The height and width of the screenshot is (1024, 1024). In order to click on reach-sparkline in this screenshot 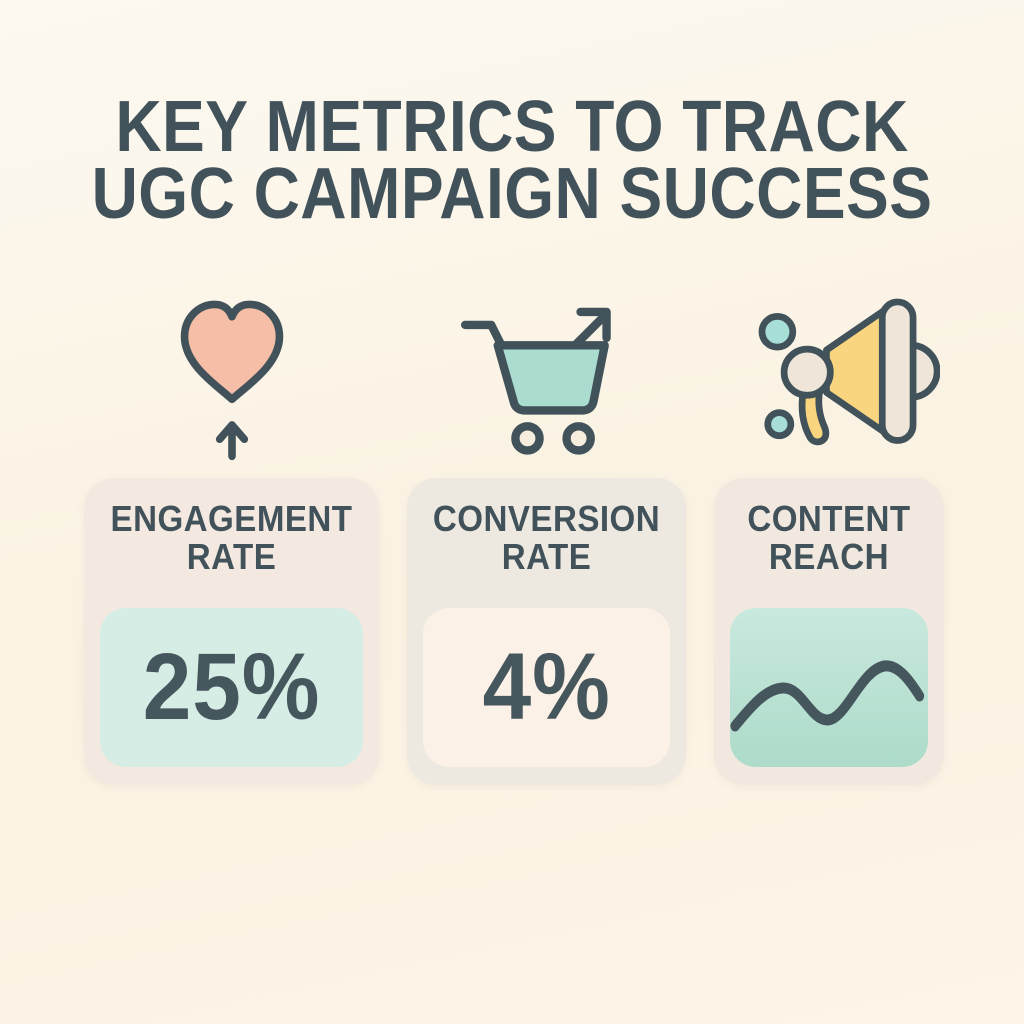, I will do `click(827, 696)`.